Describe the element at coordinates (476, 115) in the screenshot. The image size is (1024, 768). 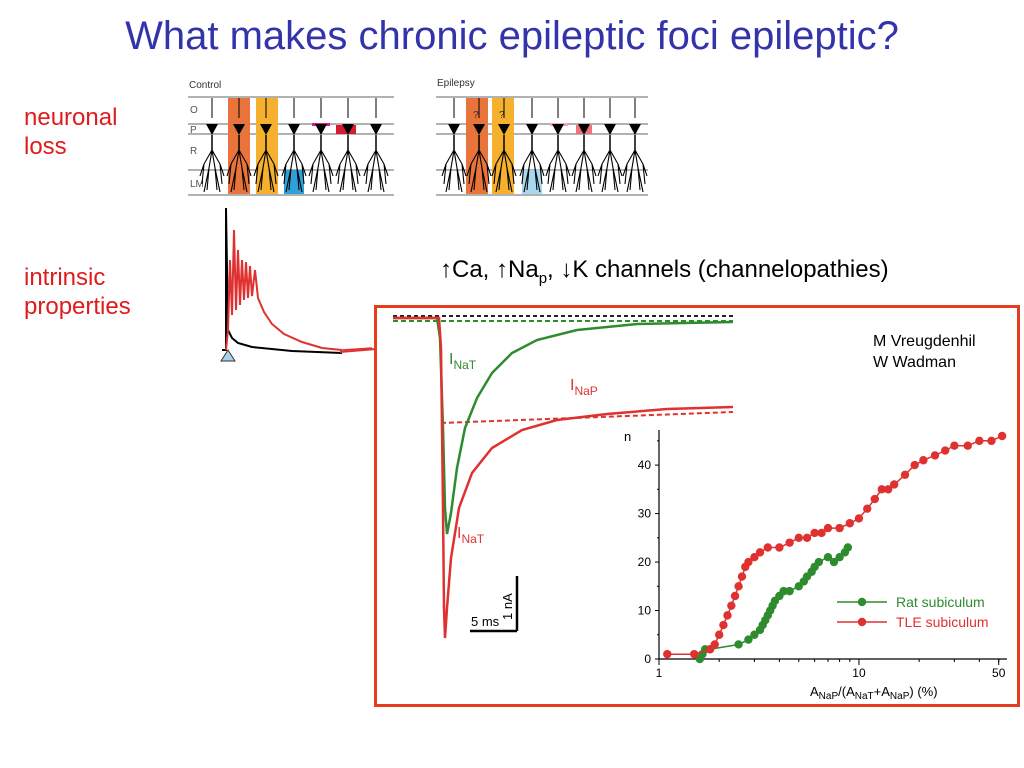
I see `question-mark-1: ?` at that location.